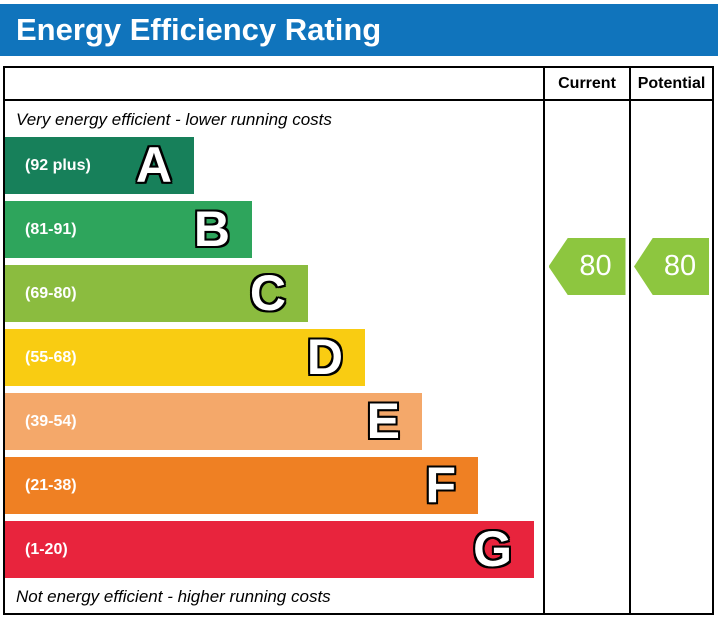 The width and height of the screenshot is (718, 619). I want to click on current-rating-cell: 80, so click(586, 357).